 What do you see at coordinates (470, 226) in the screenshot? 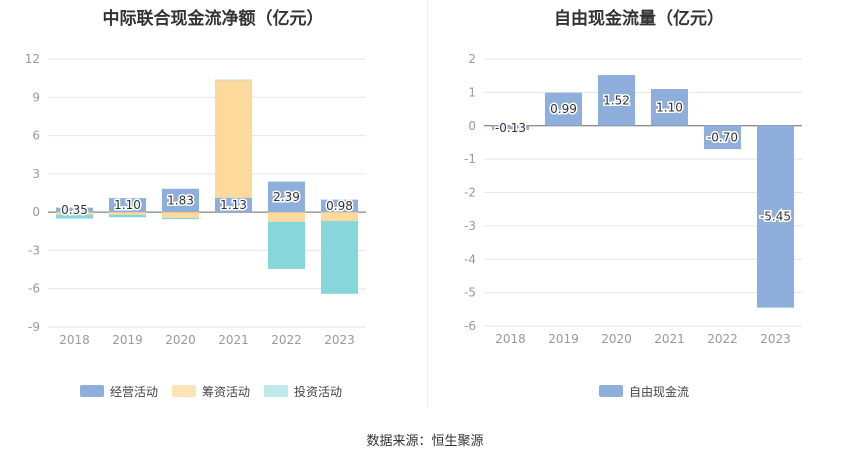
I see `right-chart-y-tick-label: -3` at bounding box center [470, 226].